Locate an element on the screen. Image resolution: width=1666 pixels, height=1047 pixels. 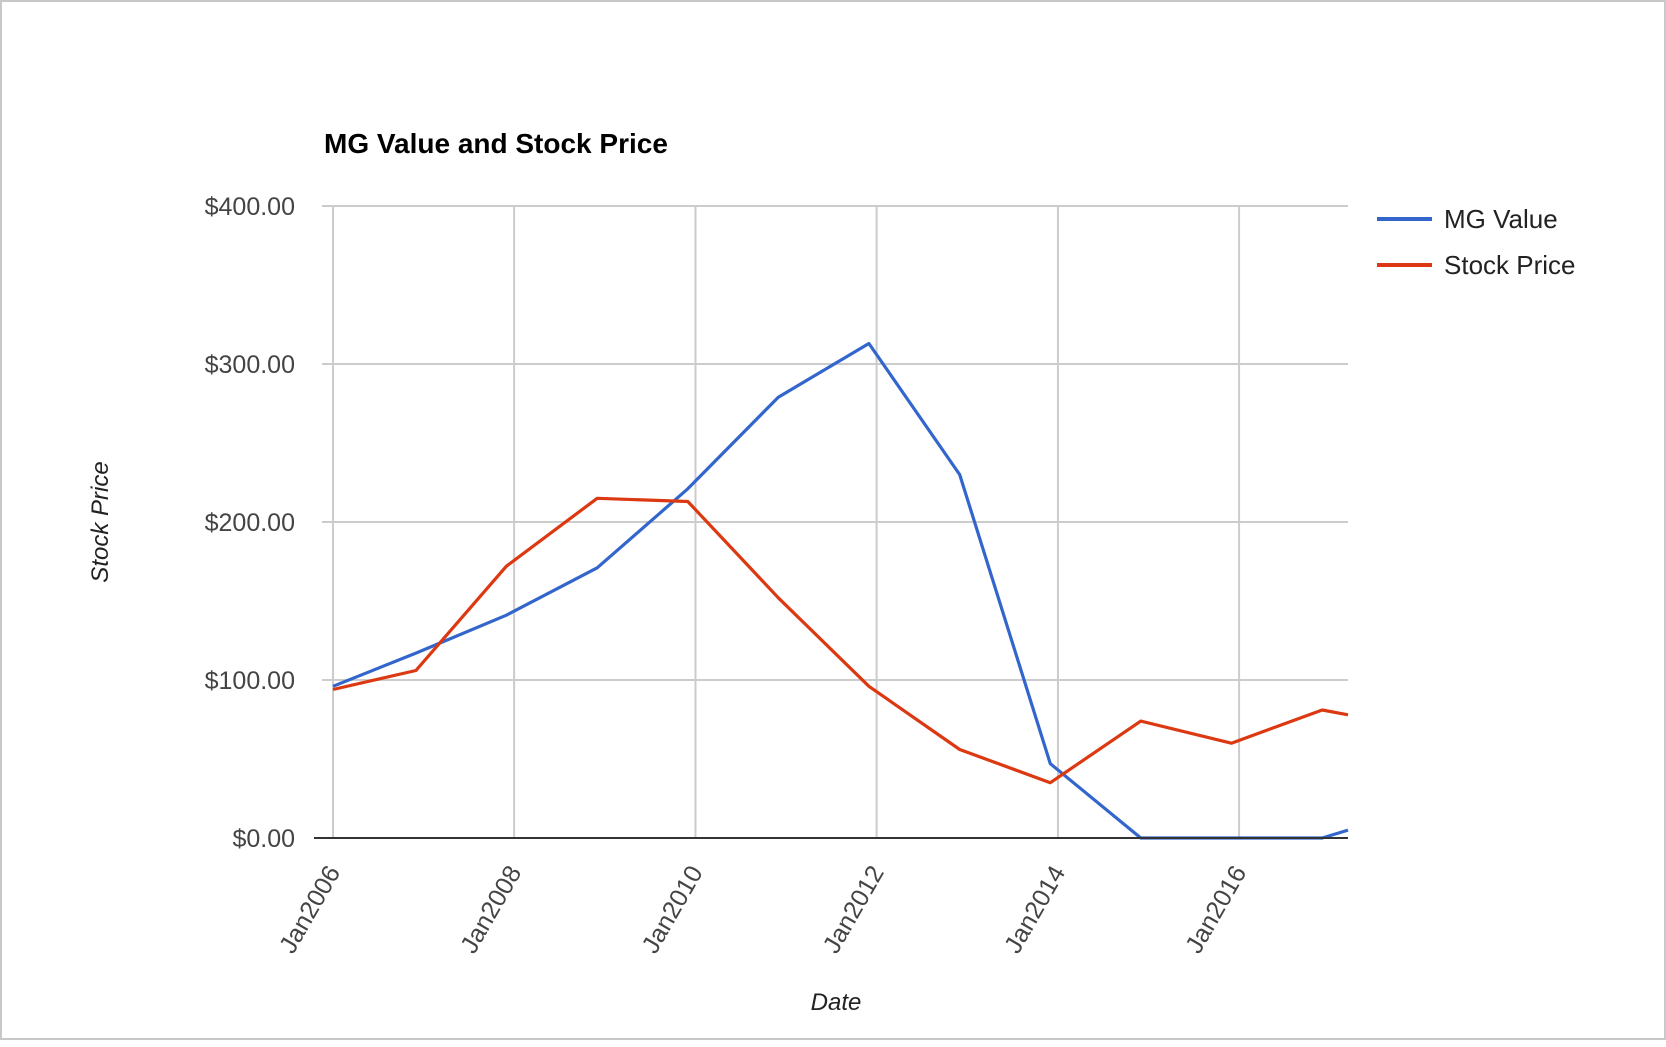
x-tick-label: Jan2008 is located at coordinates (491, 909).